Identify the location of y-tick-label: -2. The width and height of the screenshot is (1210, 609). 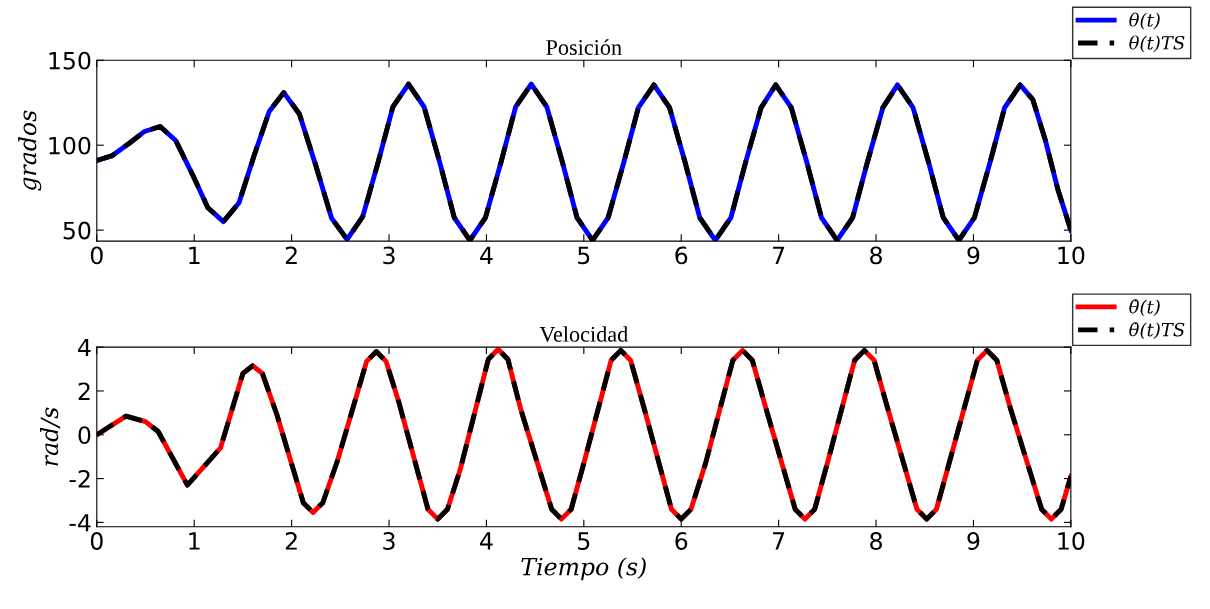
(79, 479).